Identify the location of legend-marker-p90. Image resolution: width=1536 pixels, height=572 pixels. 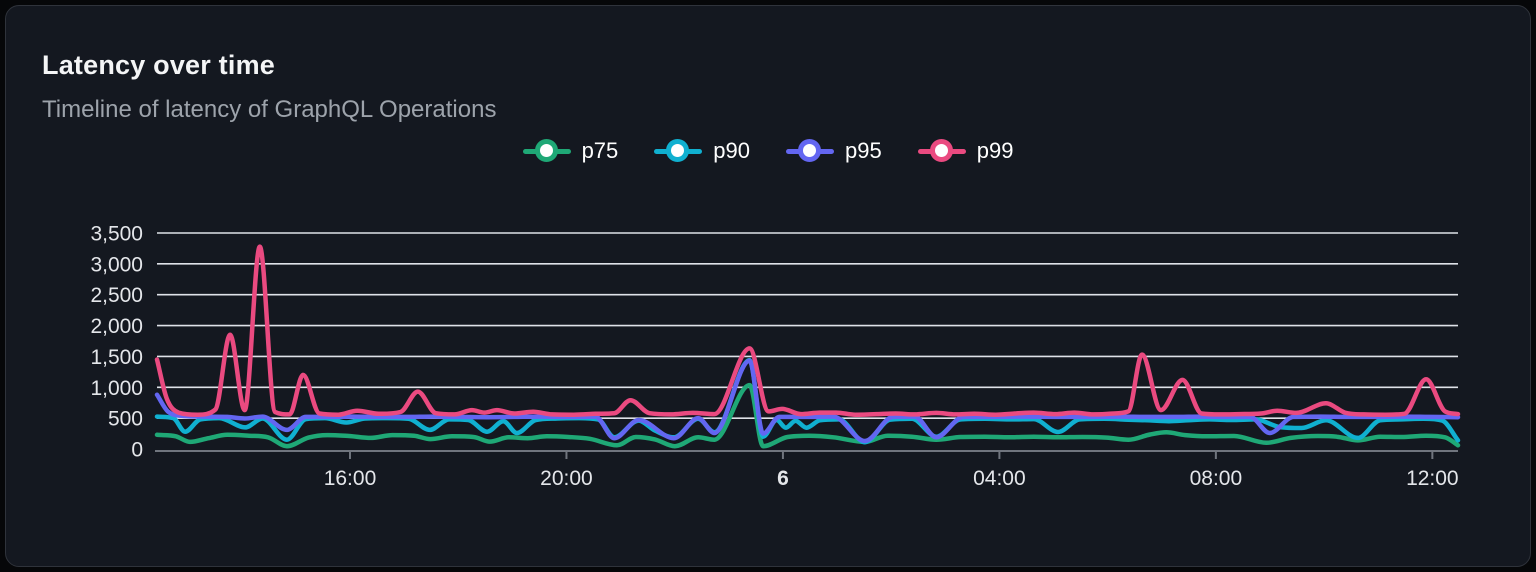
(678, 151).